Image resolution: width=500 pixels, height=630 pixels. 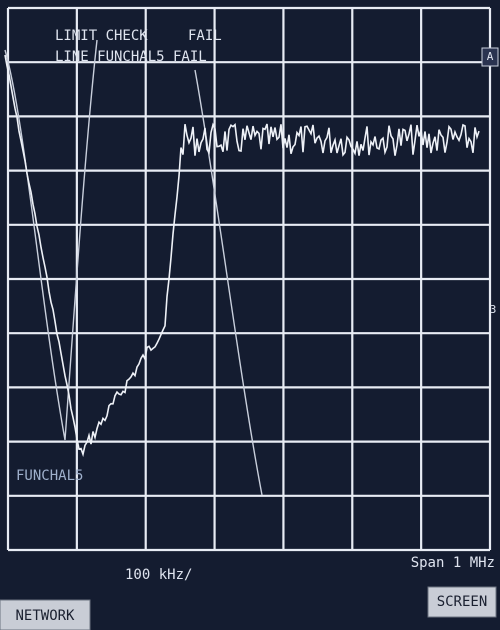 What do you see at coordinates (101, 36) in the screenshot?
I see `limit-check-label: LIMIT CHECK` at bounding box center [101, 36].